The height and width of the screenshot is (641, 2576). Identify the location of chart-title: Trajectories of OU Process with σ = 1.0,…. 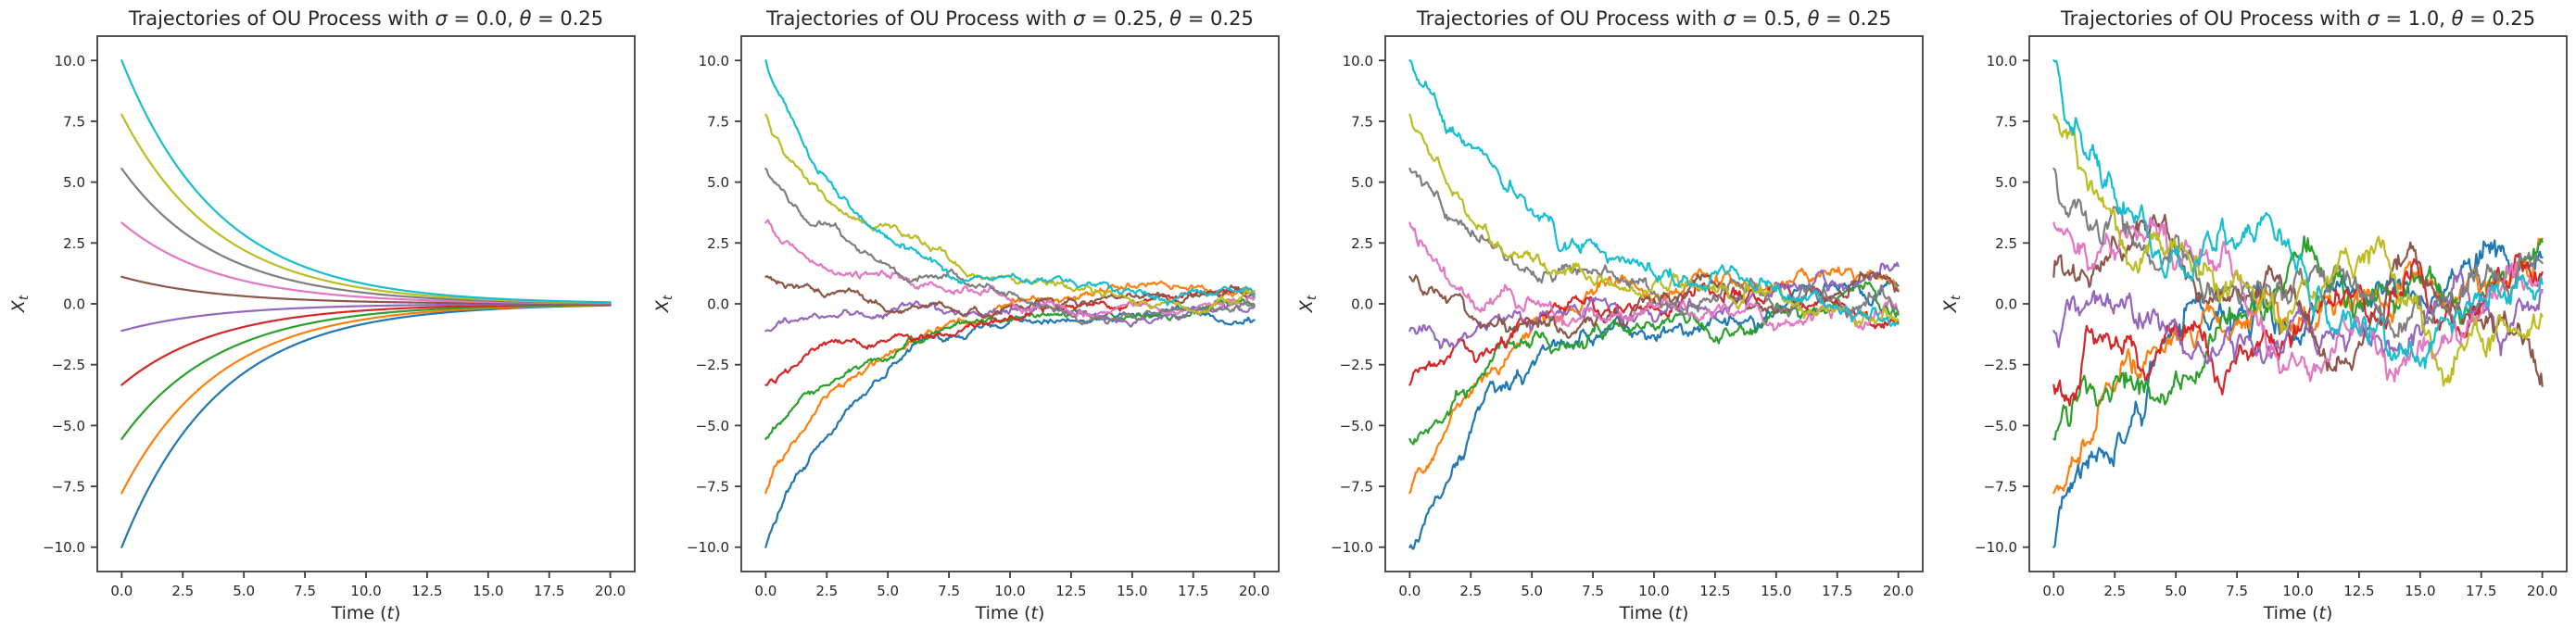
(2297, 18).